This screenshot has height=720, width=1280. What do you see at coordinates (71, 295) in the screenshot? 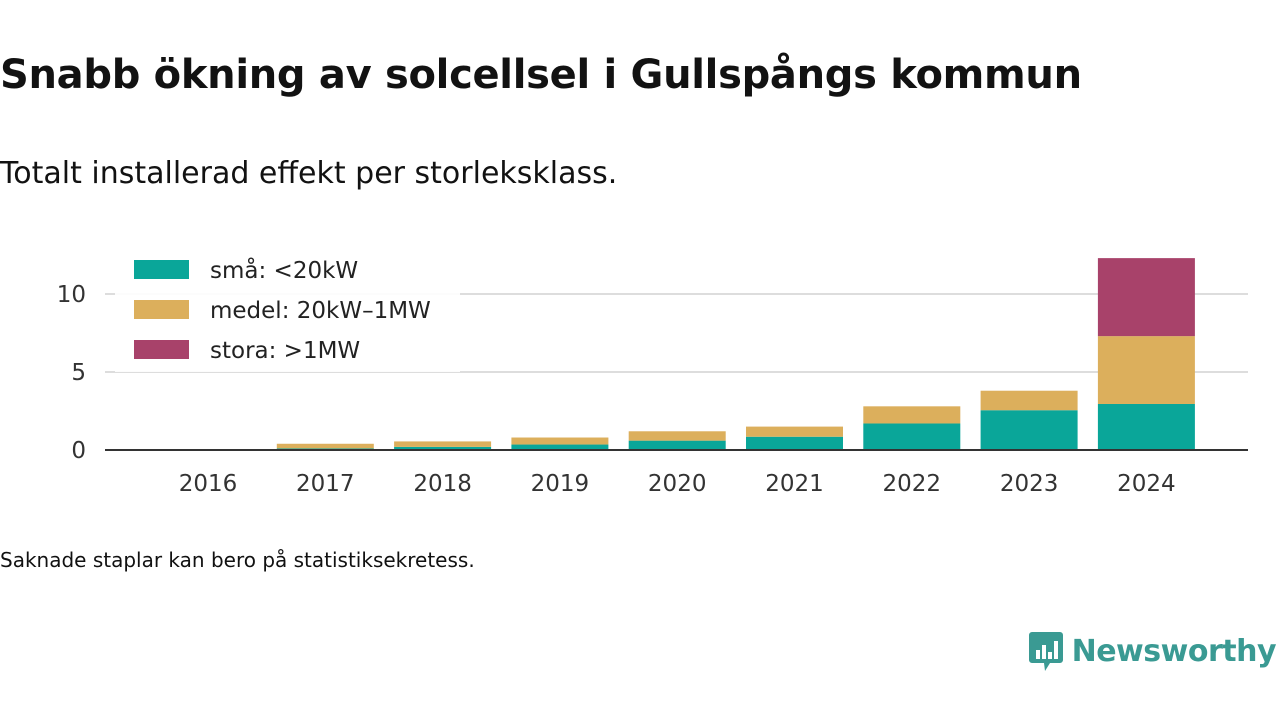
I see `y-tick-label: 10` at bounding box center [71, 295].